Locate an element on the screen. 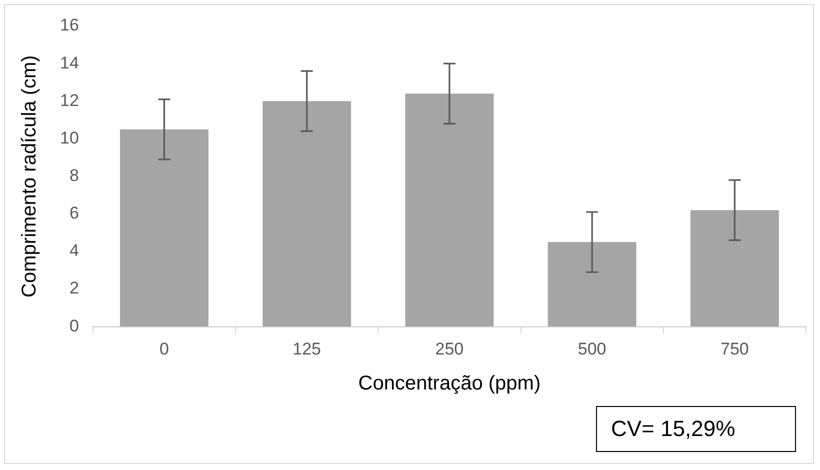 The height and width of the screenshot is (470, 820). x-tick-label: 0 is located at coordinates (164, 348).